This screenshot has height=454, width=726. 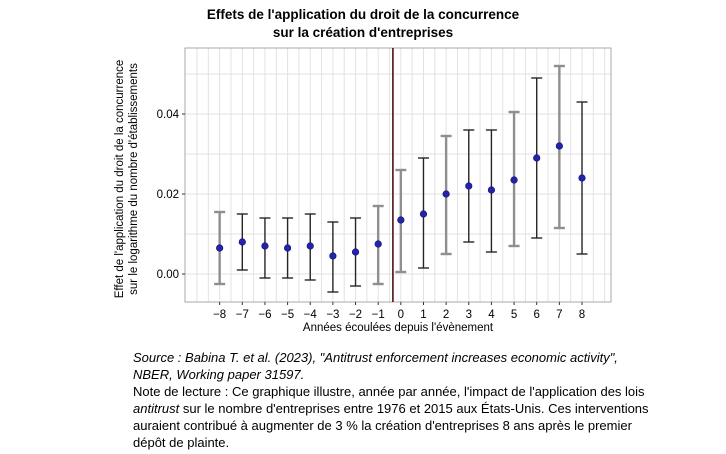 I want to click on x-tick-label: 6, so click(x=537, y=315).